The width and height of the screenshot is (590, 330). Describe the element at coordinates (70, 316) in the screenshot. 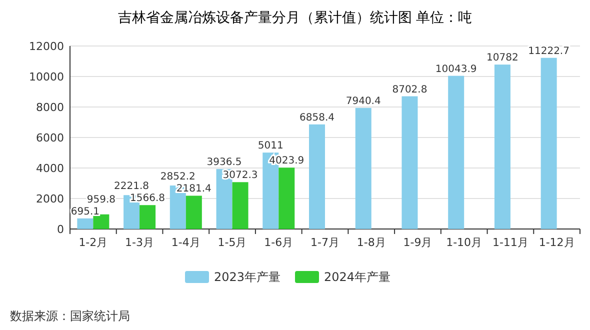

I see `source-note: 数据来源：国家统计局` at that location.